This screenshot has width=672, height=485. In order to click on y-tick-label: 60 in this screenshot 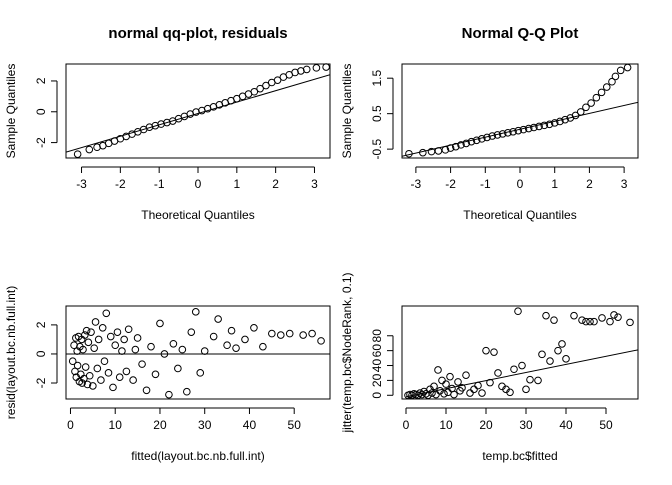, I will do `click(377, 351)`.